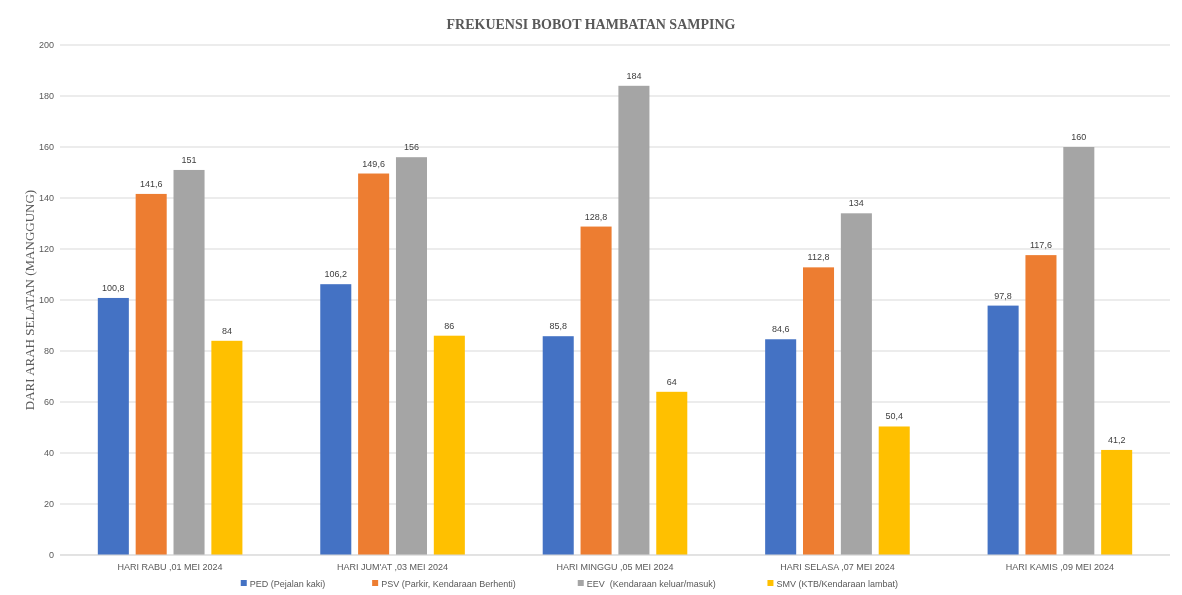 The width and height of the screenshot is (1182, 595). Describe the element at coordinates (51, 555) in the screenshot. I see `y-tick-label: 0` at that location.